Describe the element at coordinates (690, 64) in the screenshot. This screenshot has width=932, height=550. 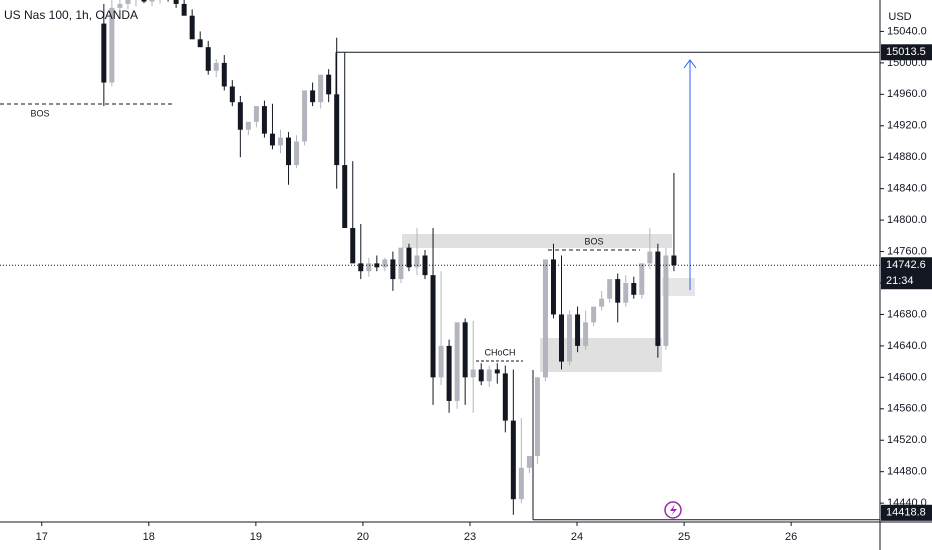
I see `arrow-head` at that location.